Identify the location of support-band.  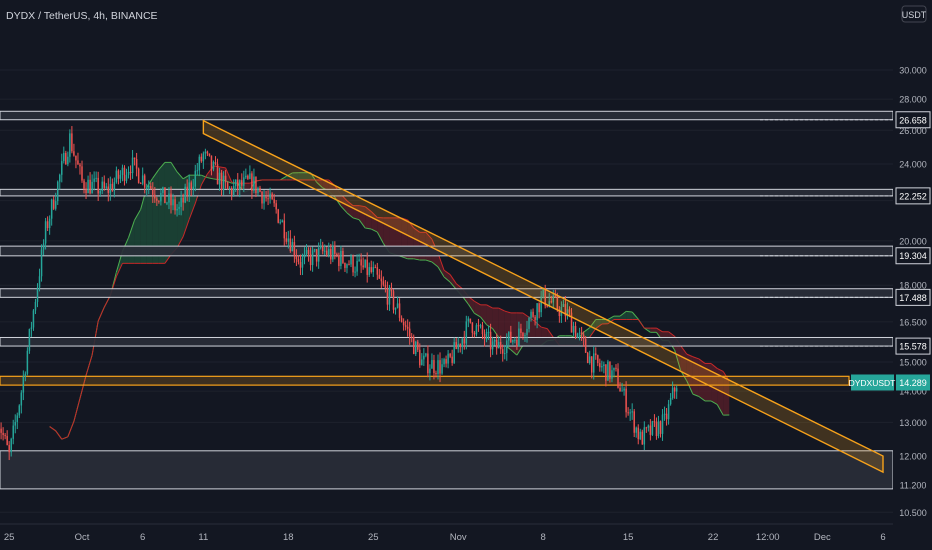
(425, 380).